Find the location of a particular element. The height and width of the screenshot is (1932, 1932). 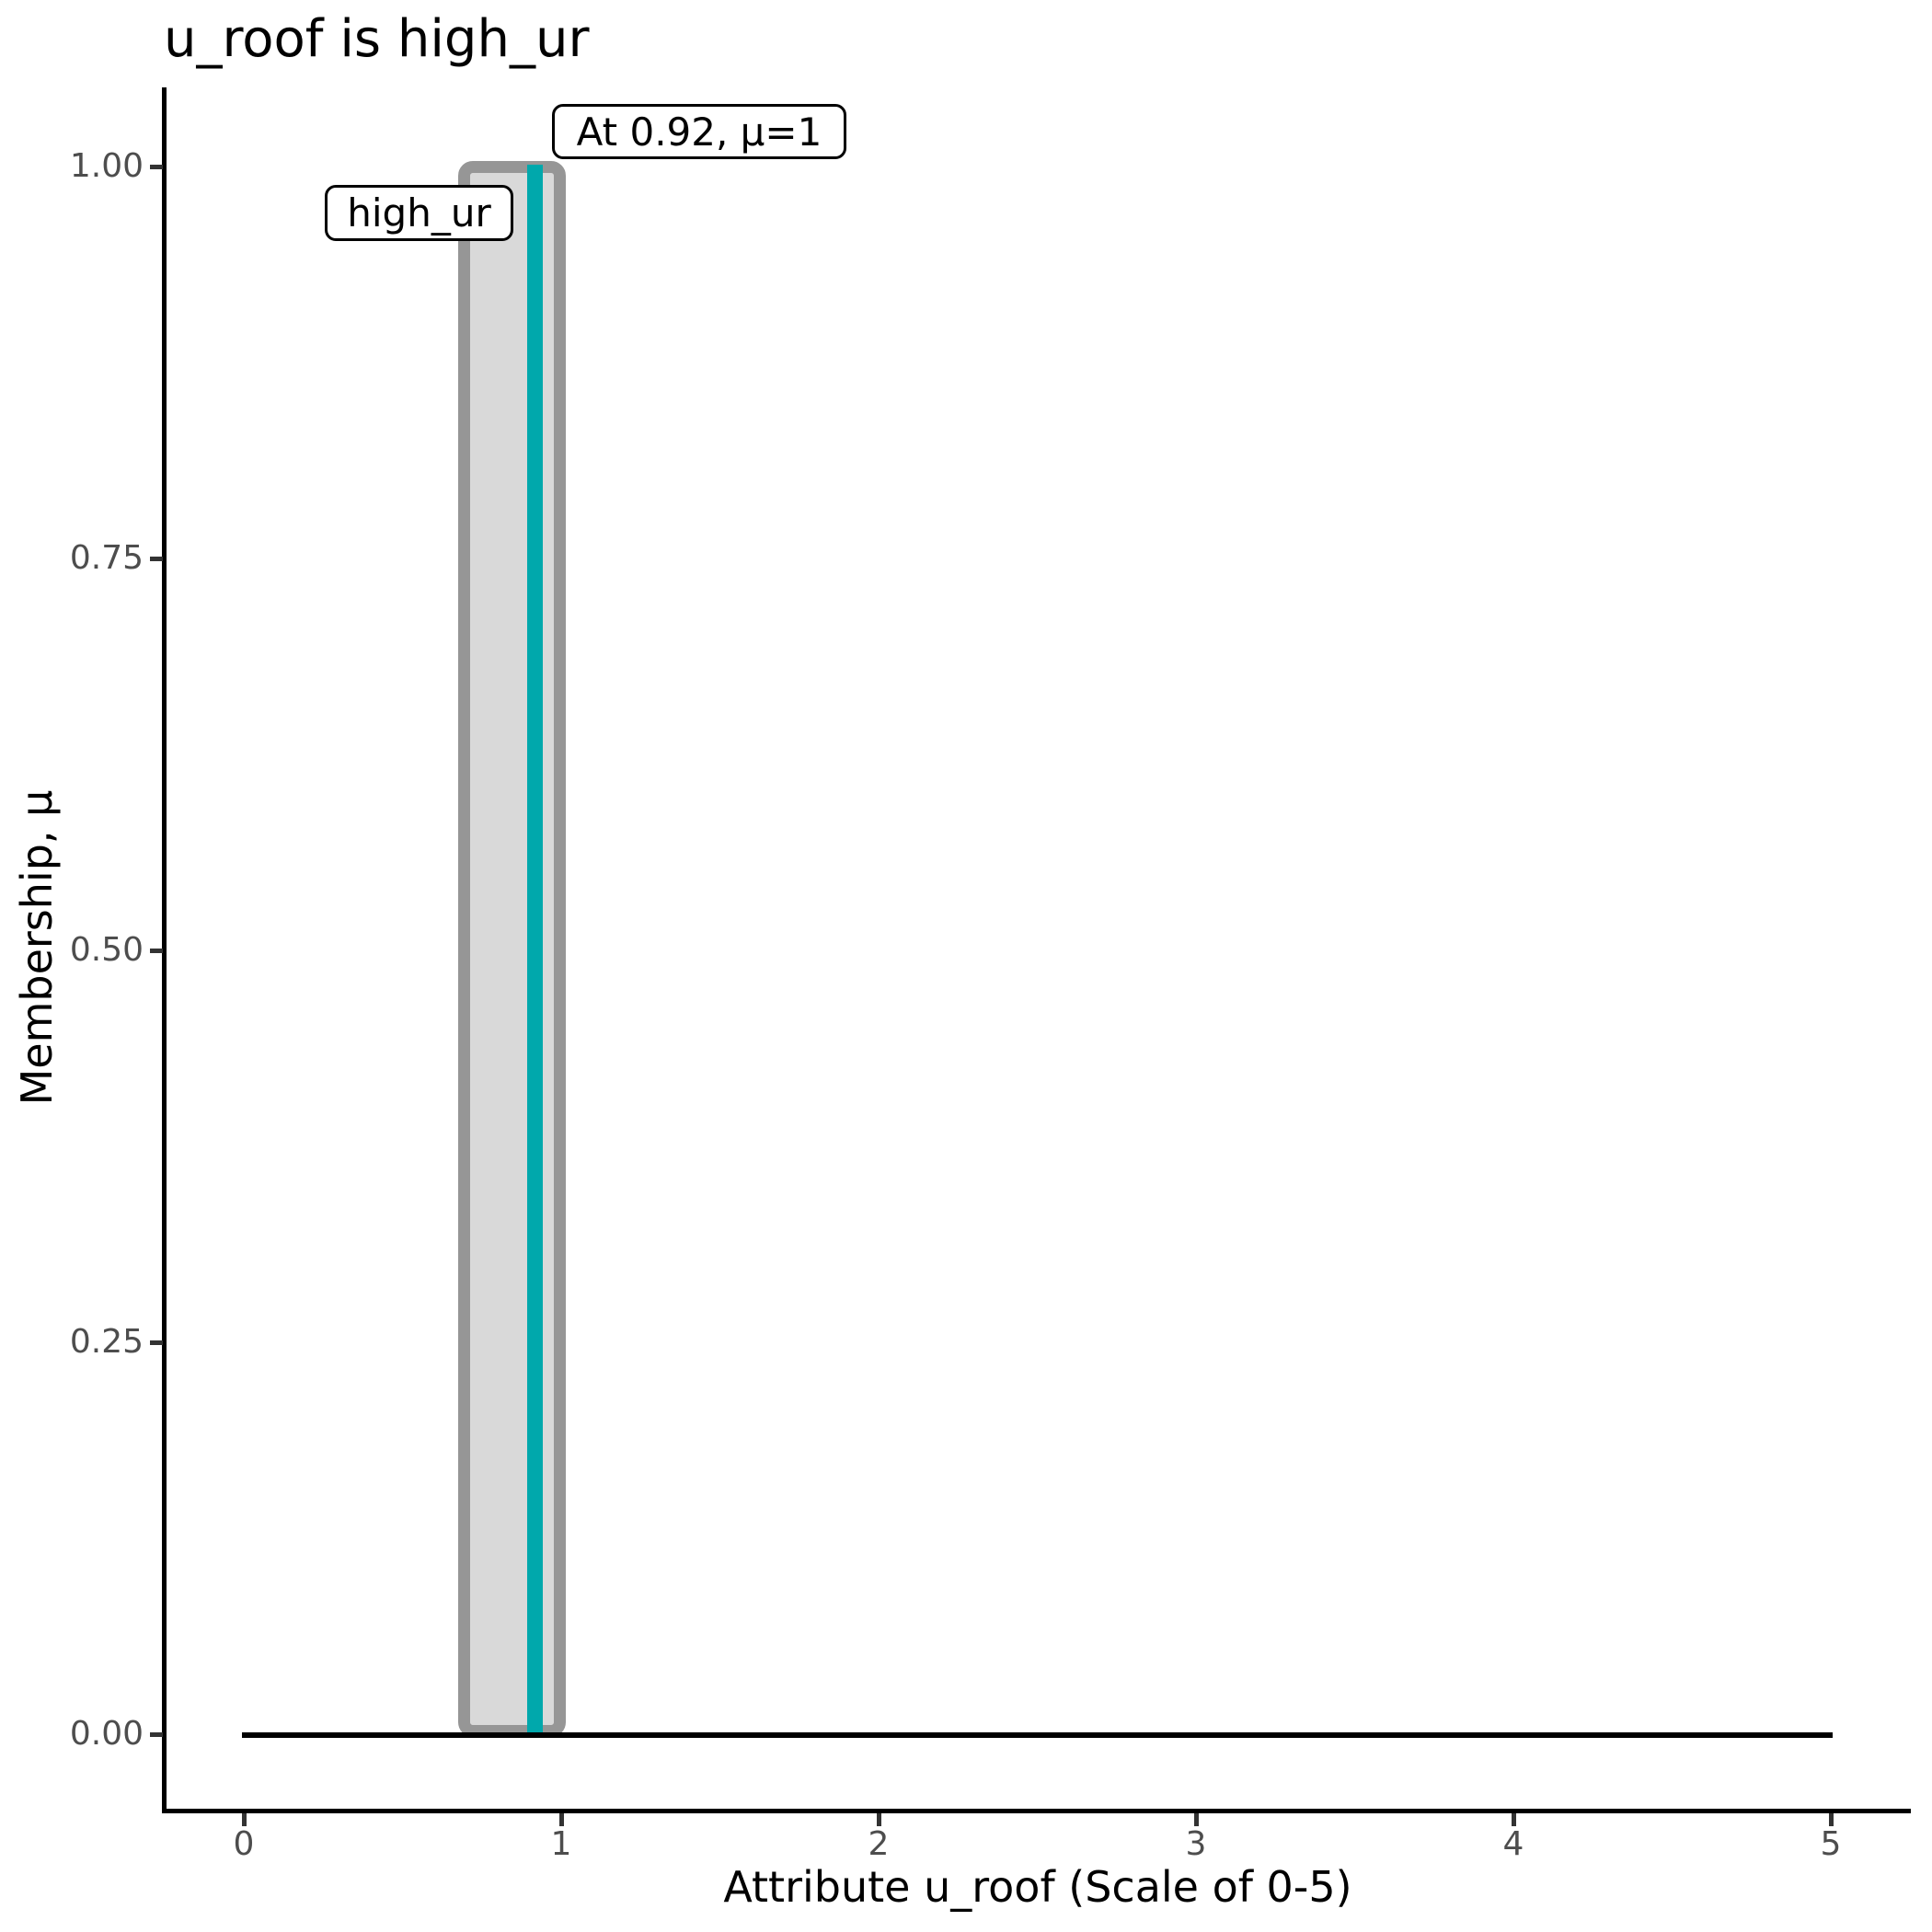

x-tick-label: 2 is located at coordinates (879, 1844).